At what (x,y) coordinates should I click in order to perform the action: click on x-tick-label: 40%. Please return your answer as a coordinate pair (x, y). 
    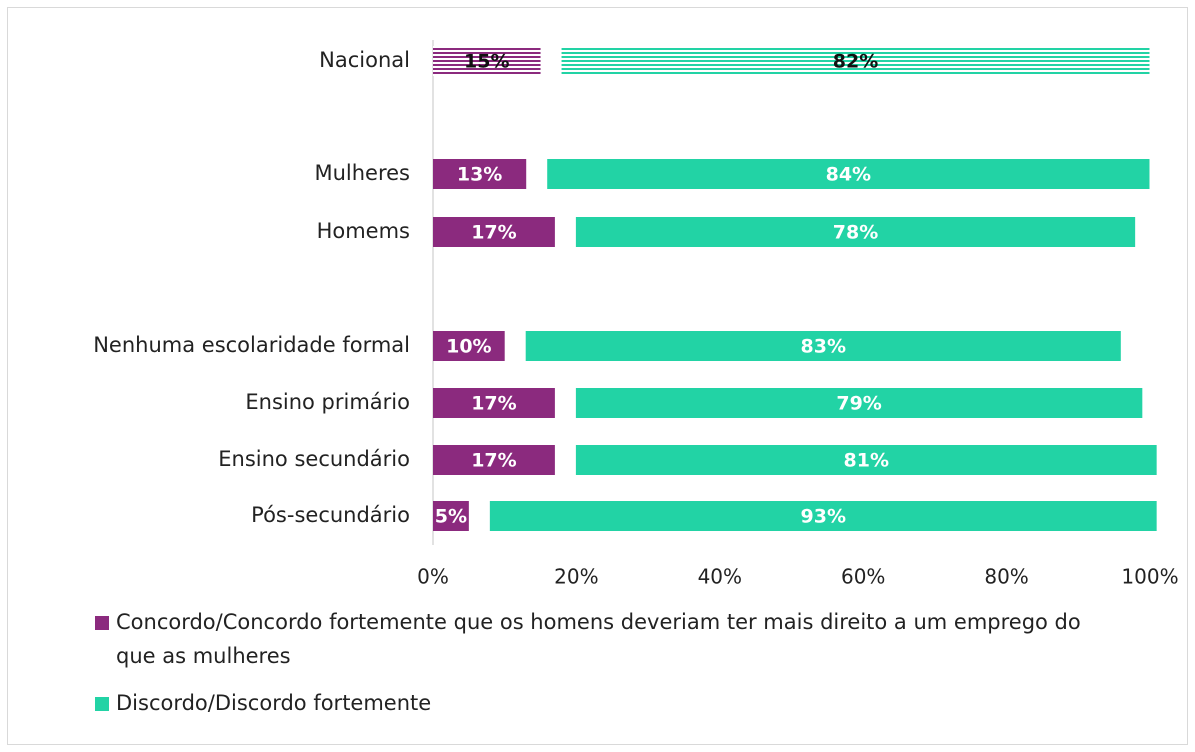
    Looking at the image, I should click on (720, 577).